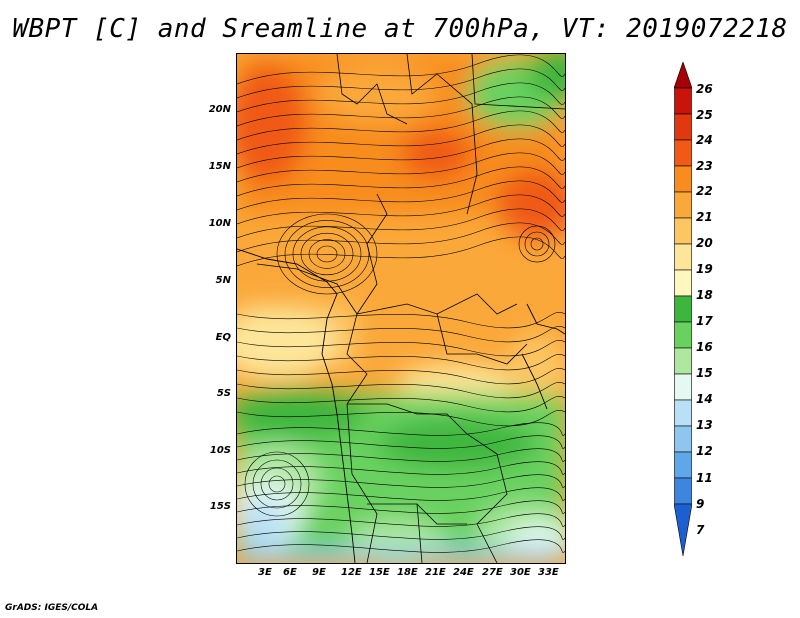 The height and width of the screenshot is (618, 800). I want to click on lat-tick-label: 5N, so click(223, 280).